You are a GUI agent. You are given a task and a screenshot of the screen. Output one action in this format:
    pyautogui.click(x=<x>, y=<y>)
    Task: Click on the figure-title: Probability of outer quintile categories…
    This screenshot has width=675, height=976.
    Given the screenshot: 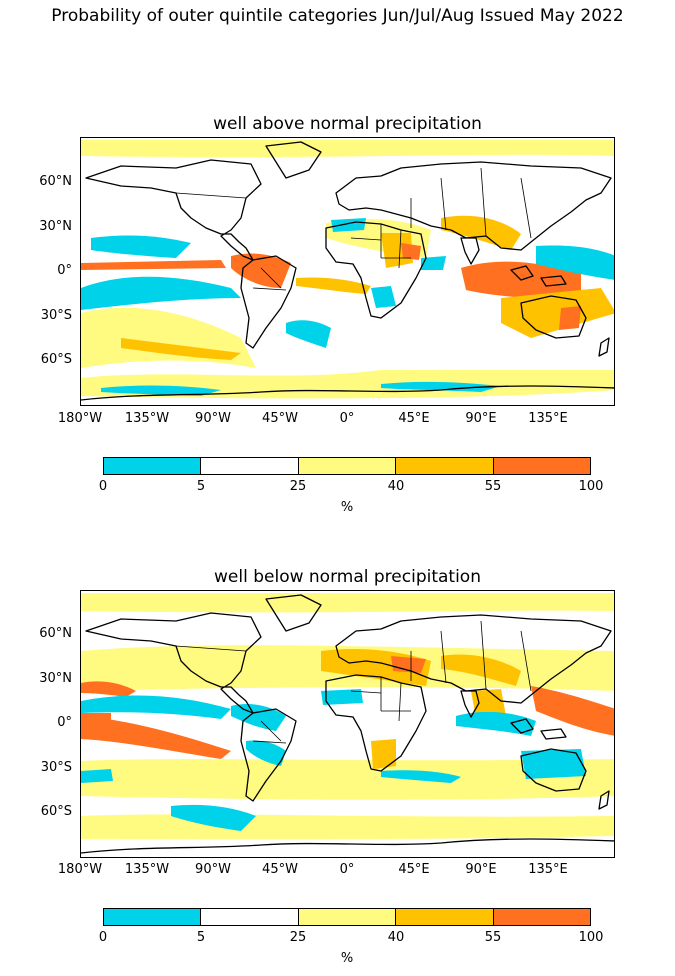 What is the action you would take?
    pyautogui.click(x=337, y=16)
    